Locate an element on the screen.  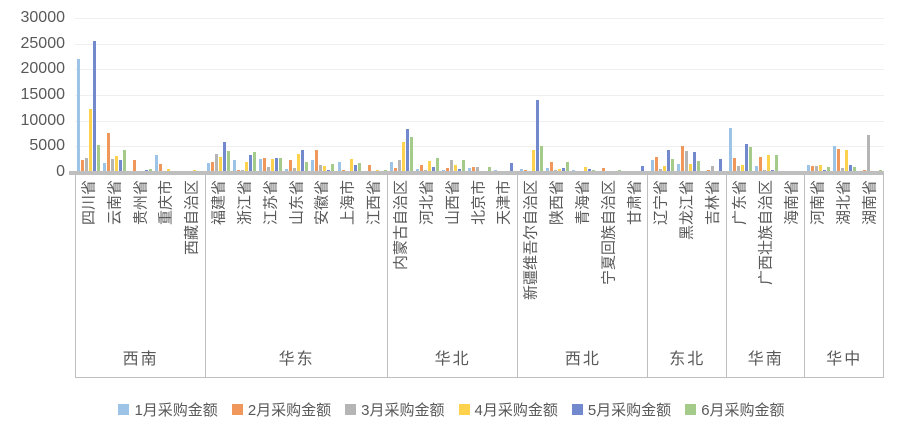
bar-cluster-重庆市 is located at coordinates (166, 95).